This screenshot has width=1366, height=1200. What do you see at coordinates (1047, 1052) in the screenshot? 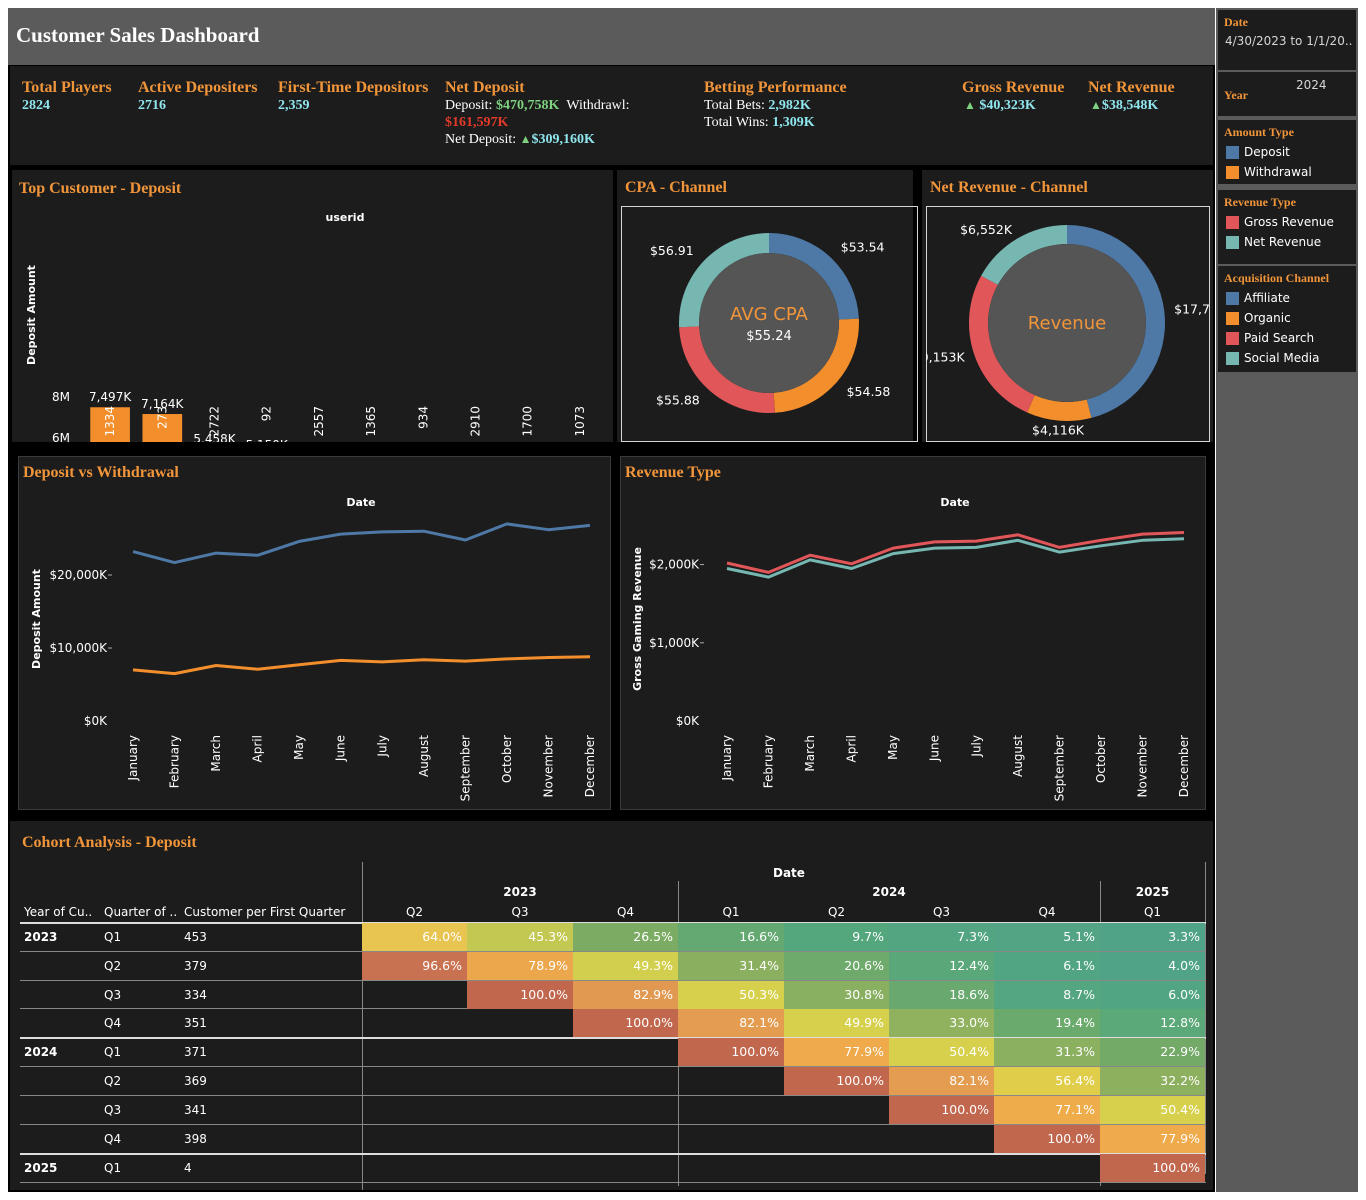
I see `cohort-cell: 31.3%` at bounding box center [1047, 1052].